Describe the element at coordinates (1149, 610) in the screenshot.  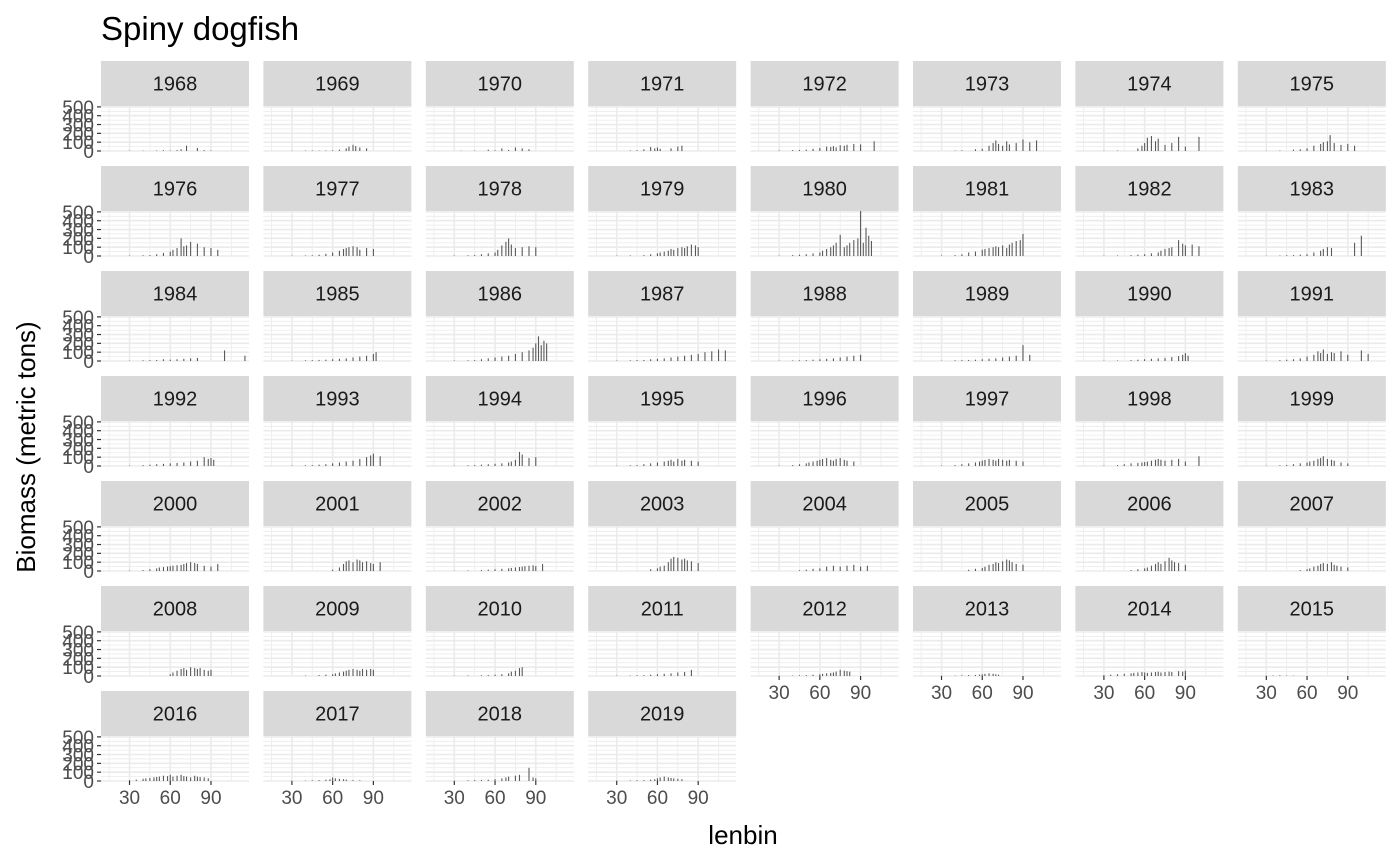
I see `facet-strip-label: 2014` at that location.